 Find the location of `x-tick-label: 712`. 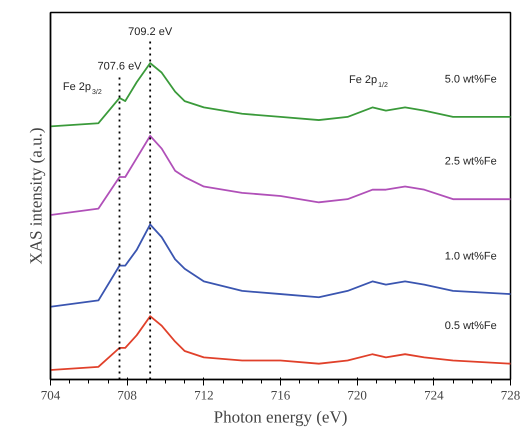

x-tick-label: 712 is located at coordinates (204, 395).